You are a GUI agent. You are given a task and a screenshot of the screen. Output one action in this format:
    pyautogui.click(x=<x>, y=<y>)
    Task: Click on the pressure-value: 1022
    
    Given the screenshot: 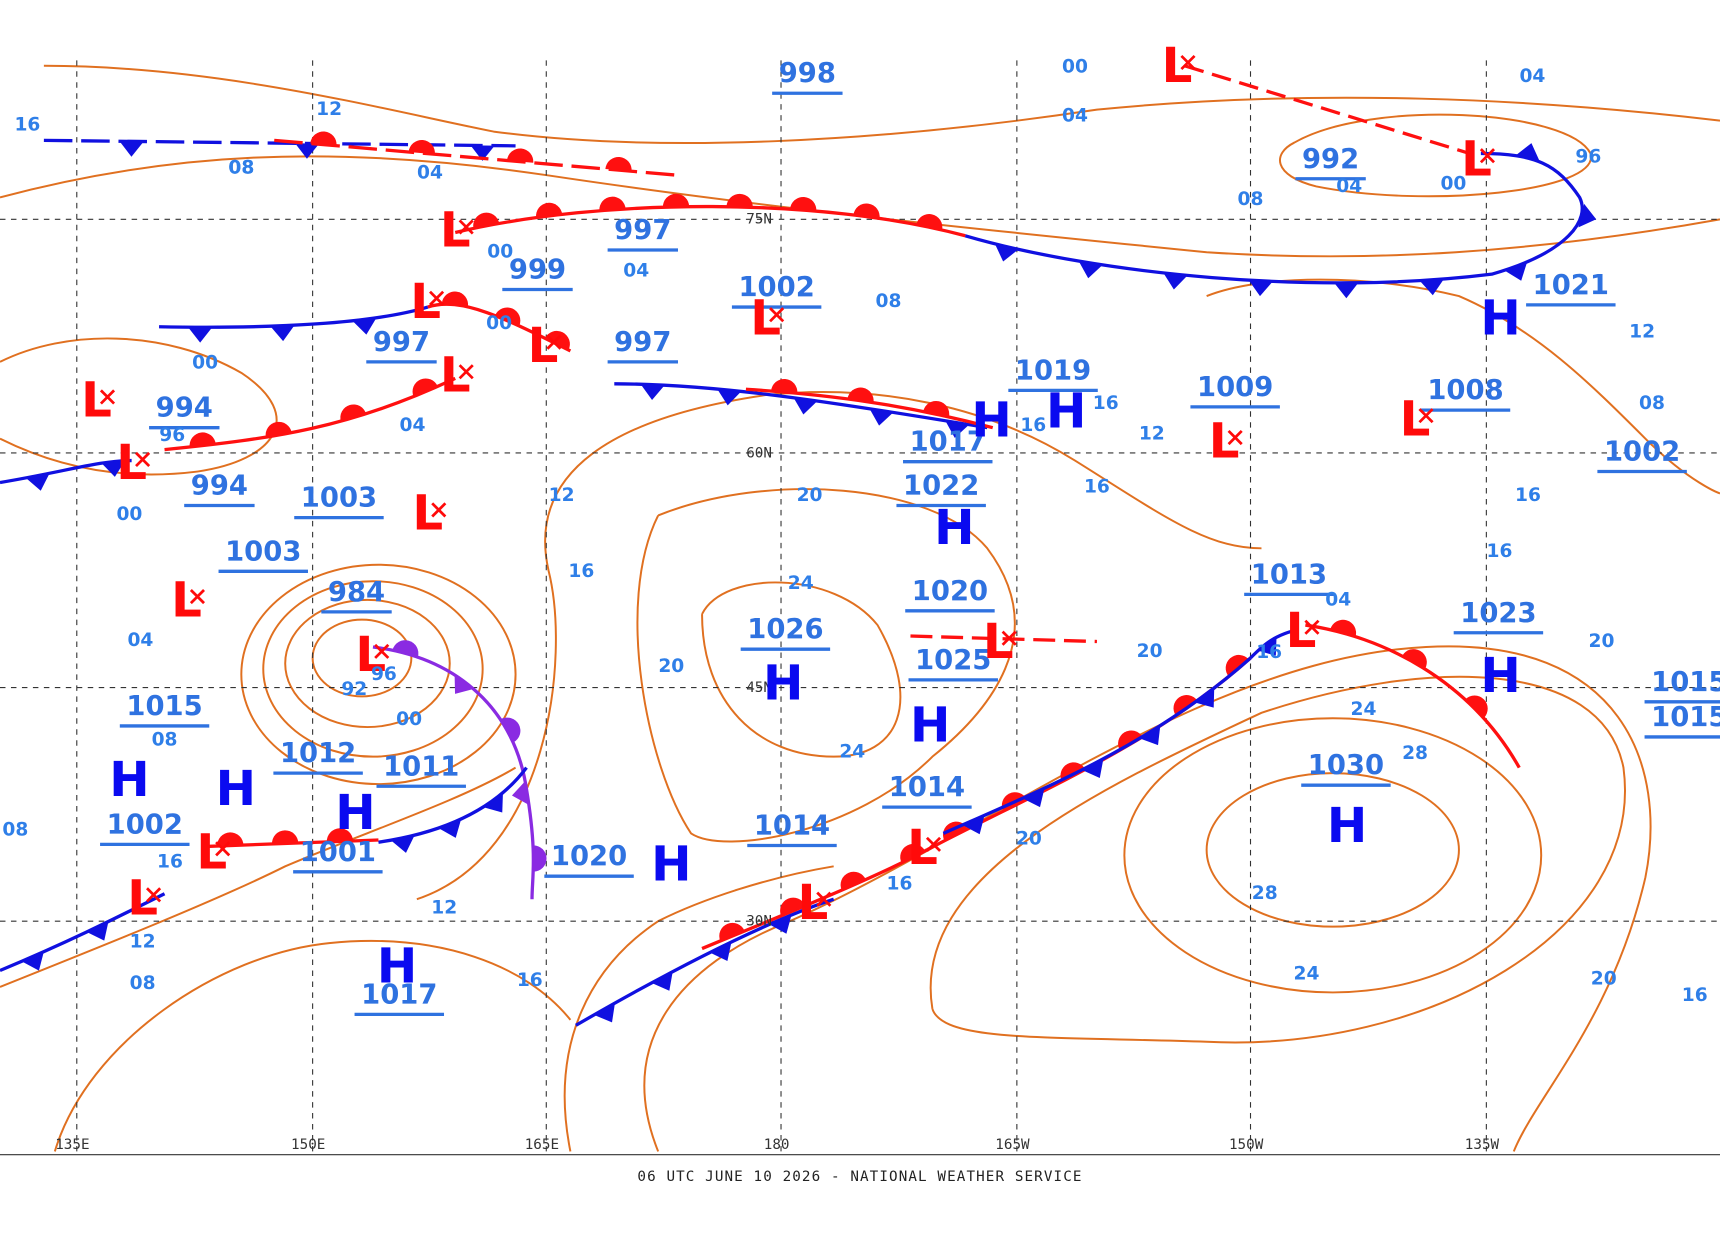 What is the action you would take?
    pyautogui.click(x=941, y=486)
    